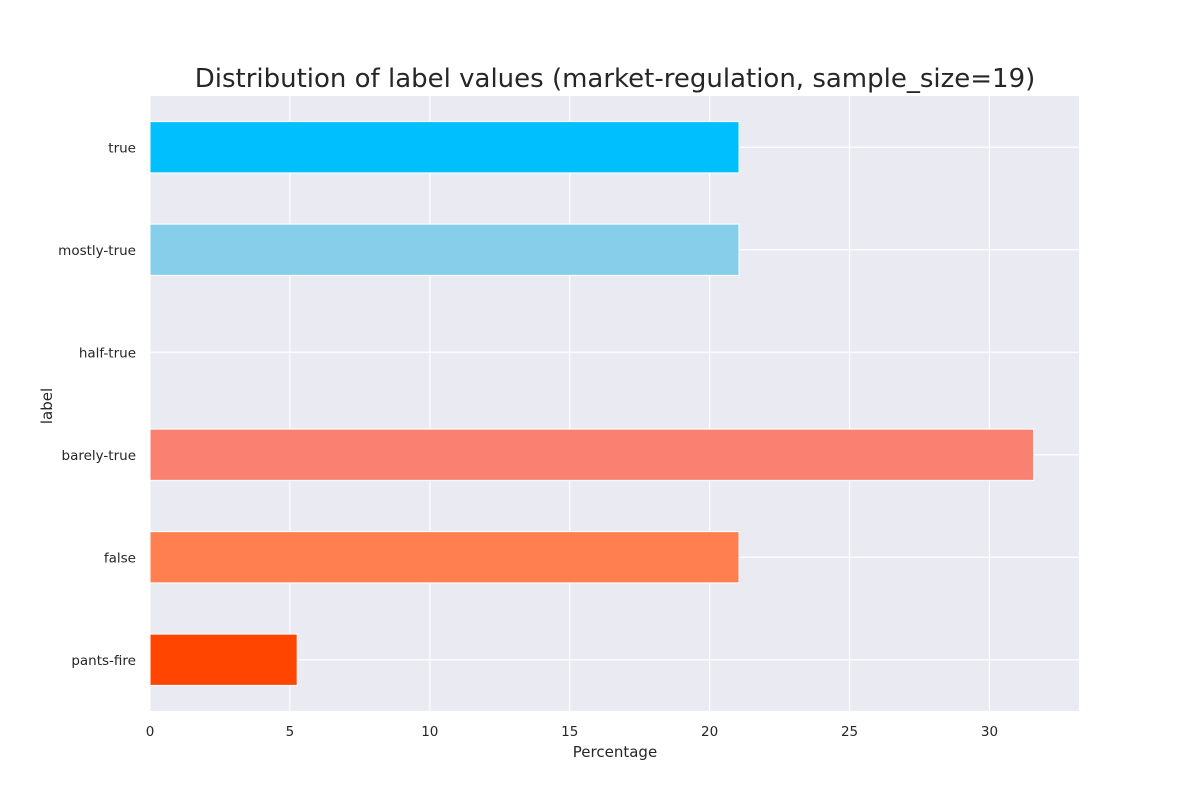  What do you see at coordinates (290, 732) in the screenshot?
I see `x-tick-label: 5` at bounding box center [290, 732].